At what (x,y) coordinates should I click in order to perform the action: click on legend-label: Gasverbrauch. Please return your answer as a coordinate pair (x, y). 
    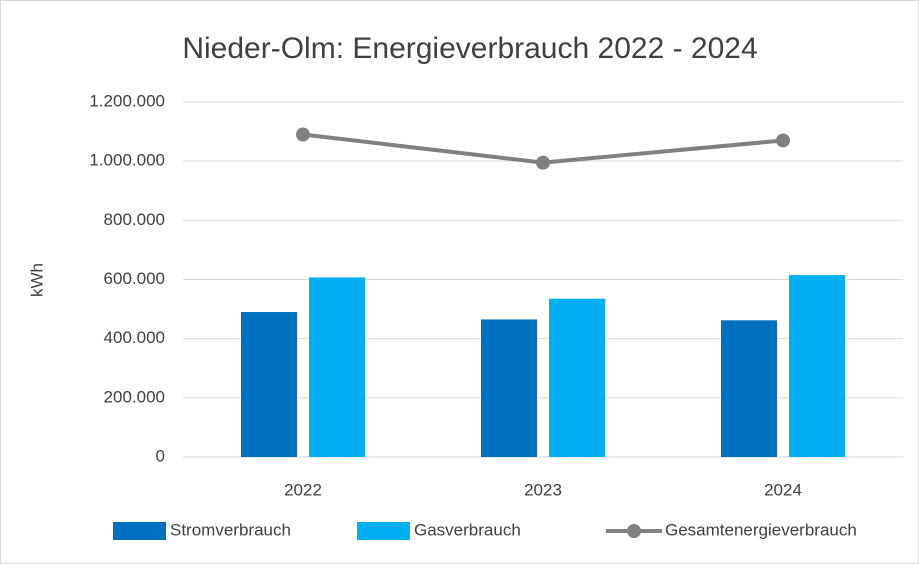
    Looking at the image, I should click on (467, 529).